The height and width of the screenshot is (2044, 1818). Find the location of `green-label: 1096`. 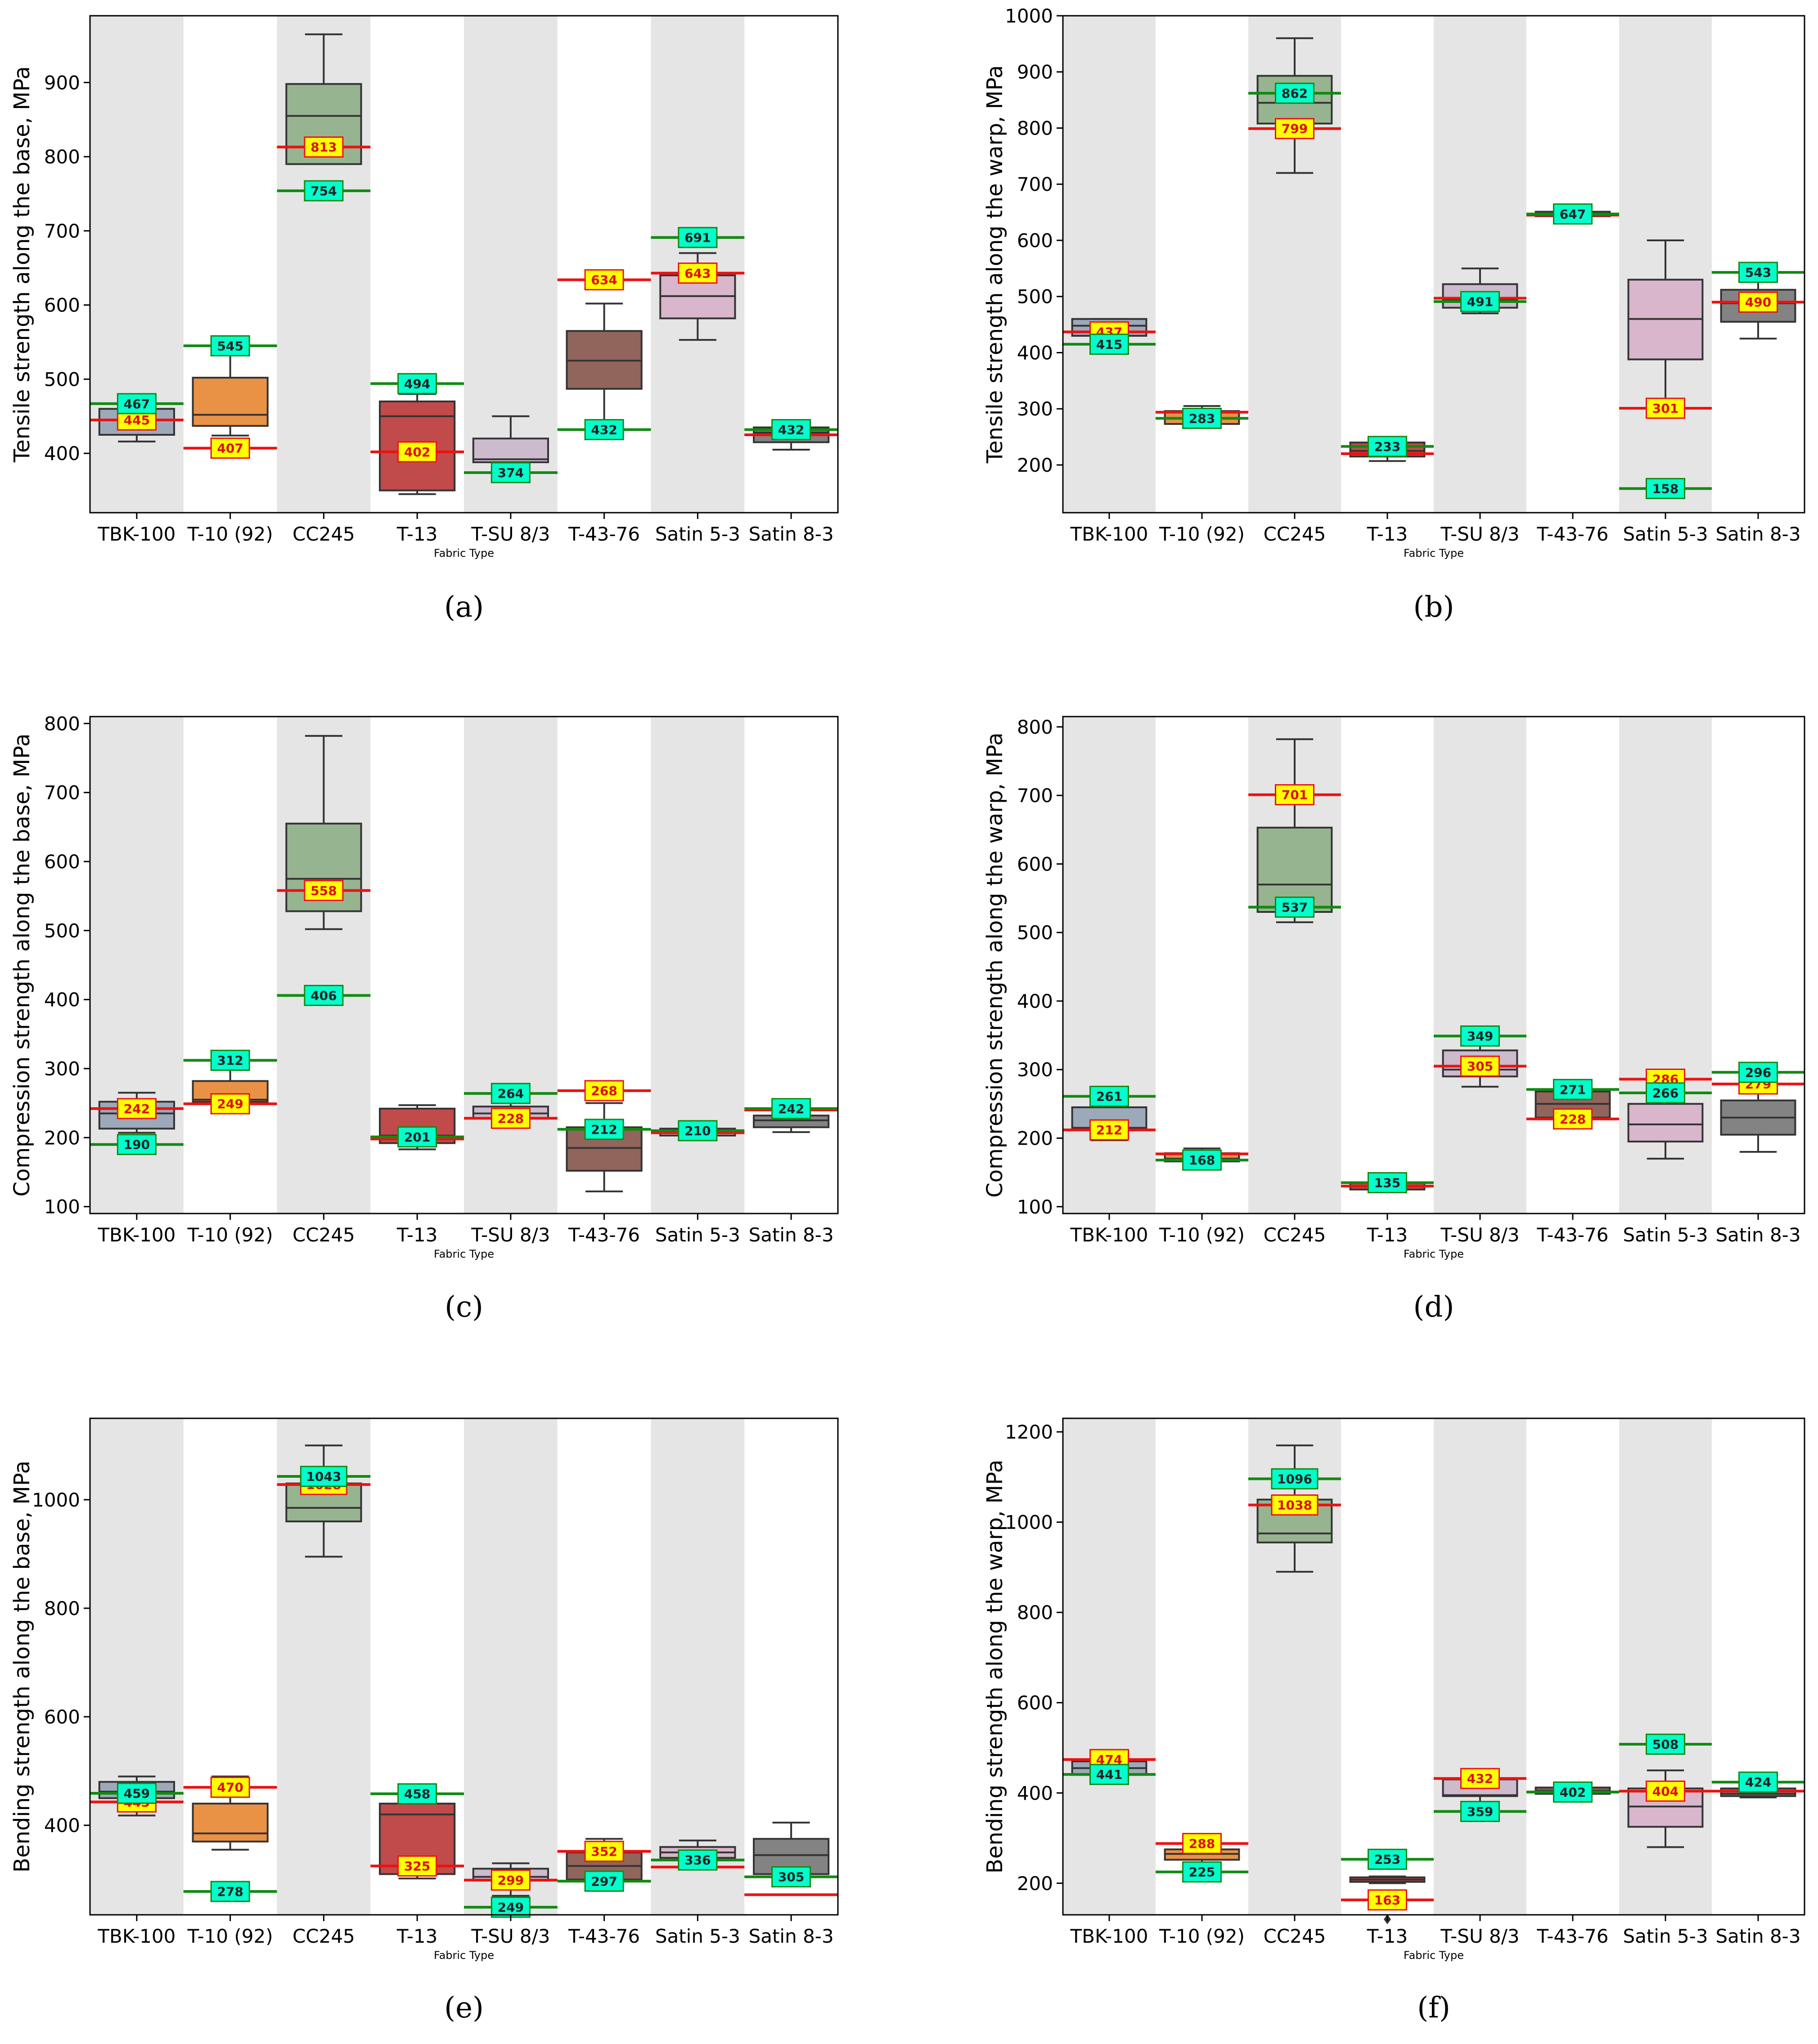

green-label: 1096 is located at coordinates (1295, 1478).